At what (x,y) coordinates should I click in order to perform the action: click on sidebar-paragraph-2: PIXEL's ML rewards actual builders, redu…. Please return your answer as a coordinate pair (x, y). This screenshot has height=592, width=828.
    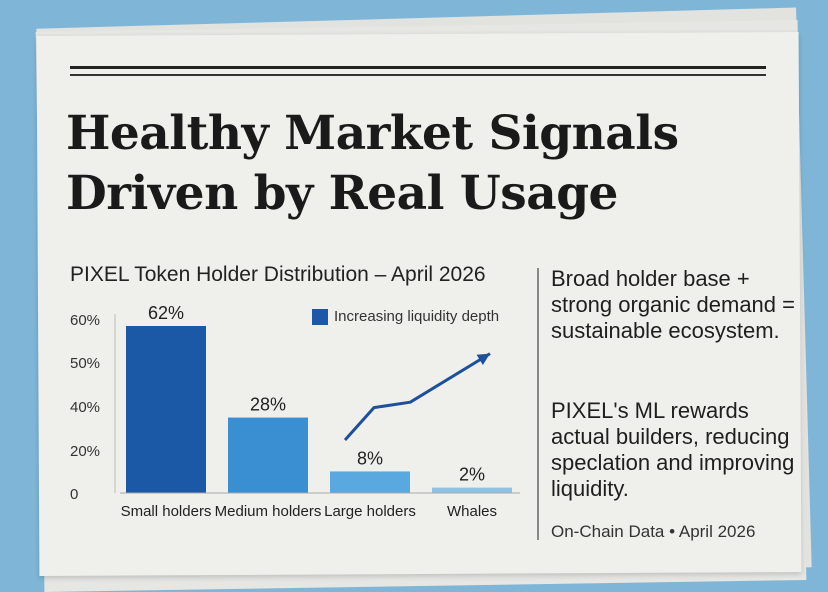
    Looking at the image, I should click on (673, 449).